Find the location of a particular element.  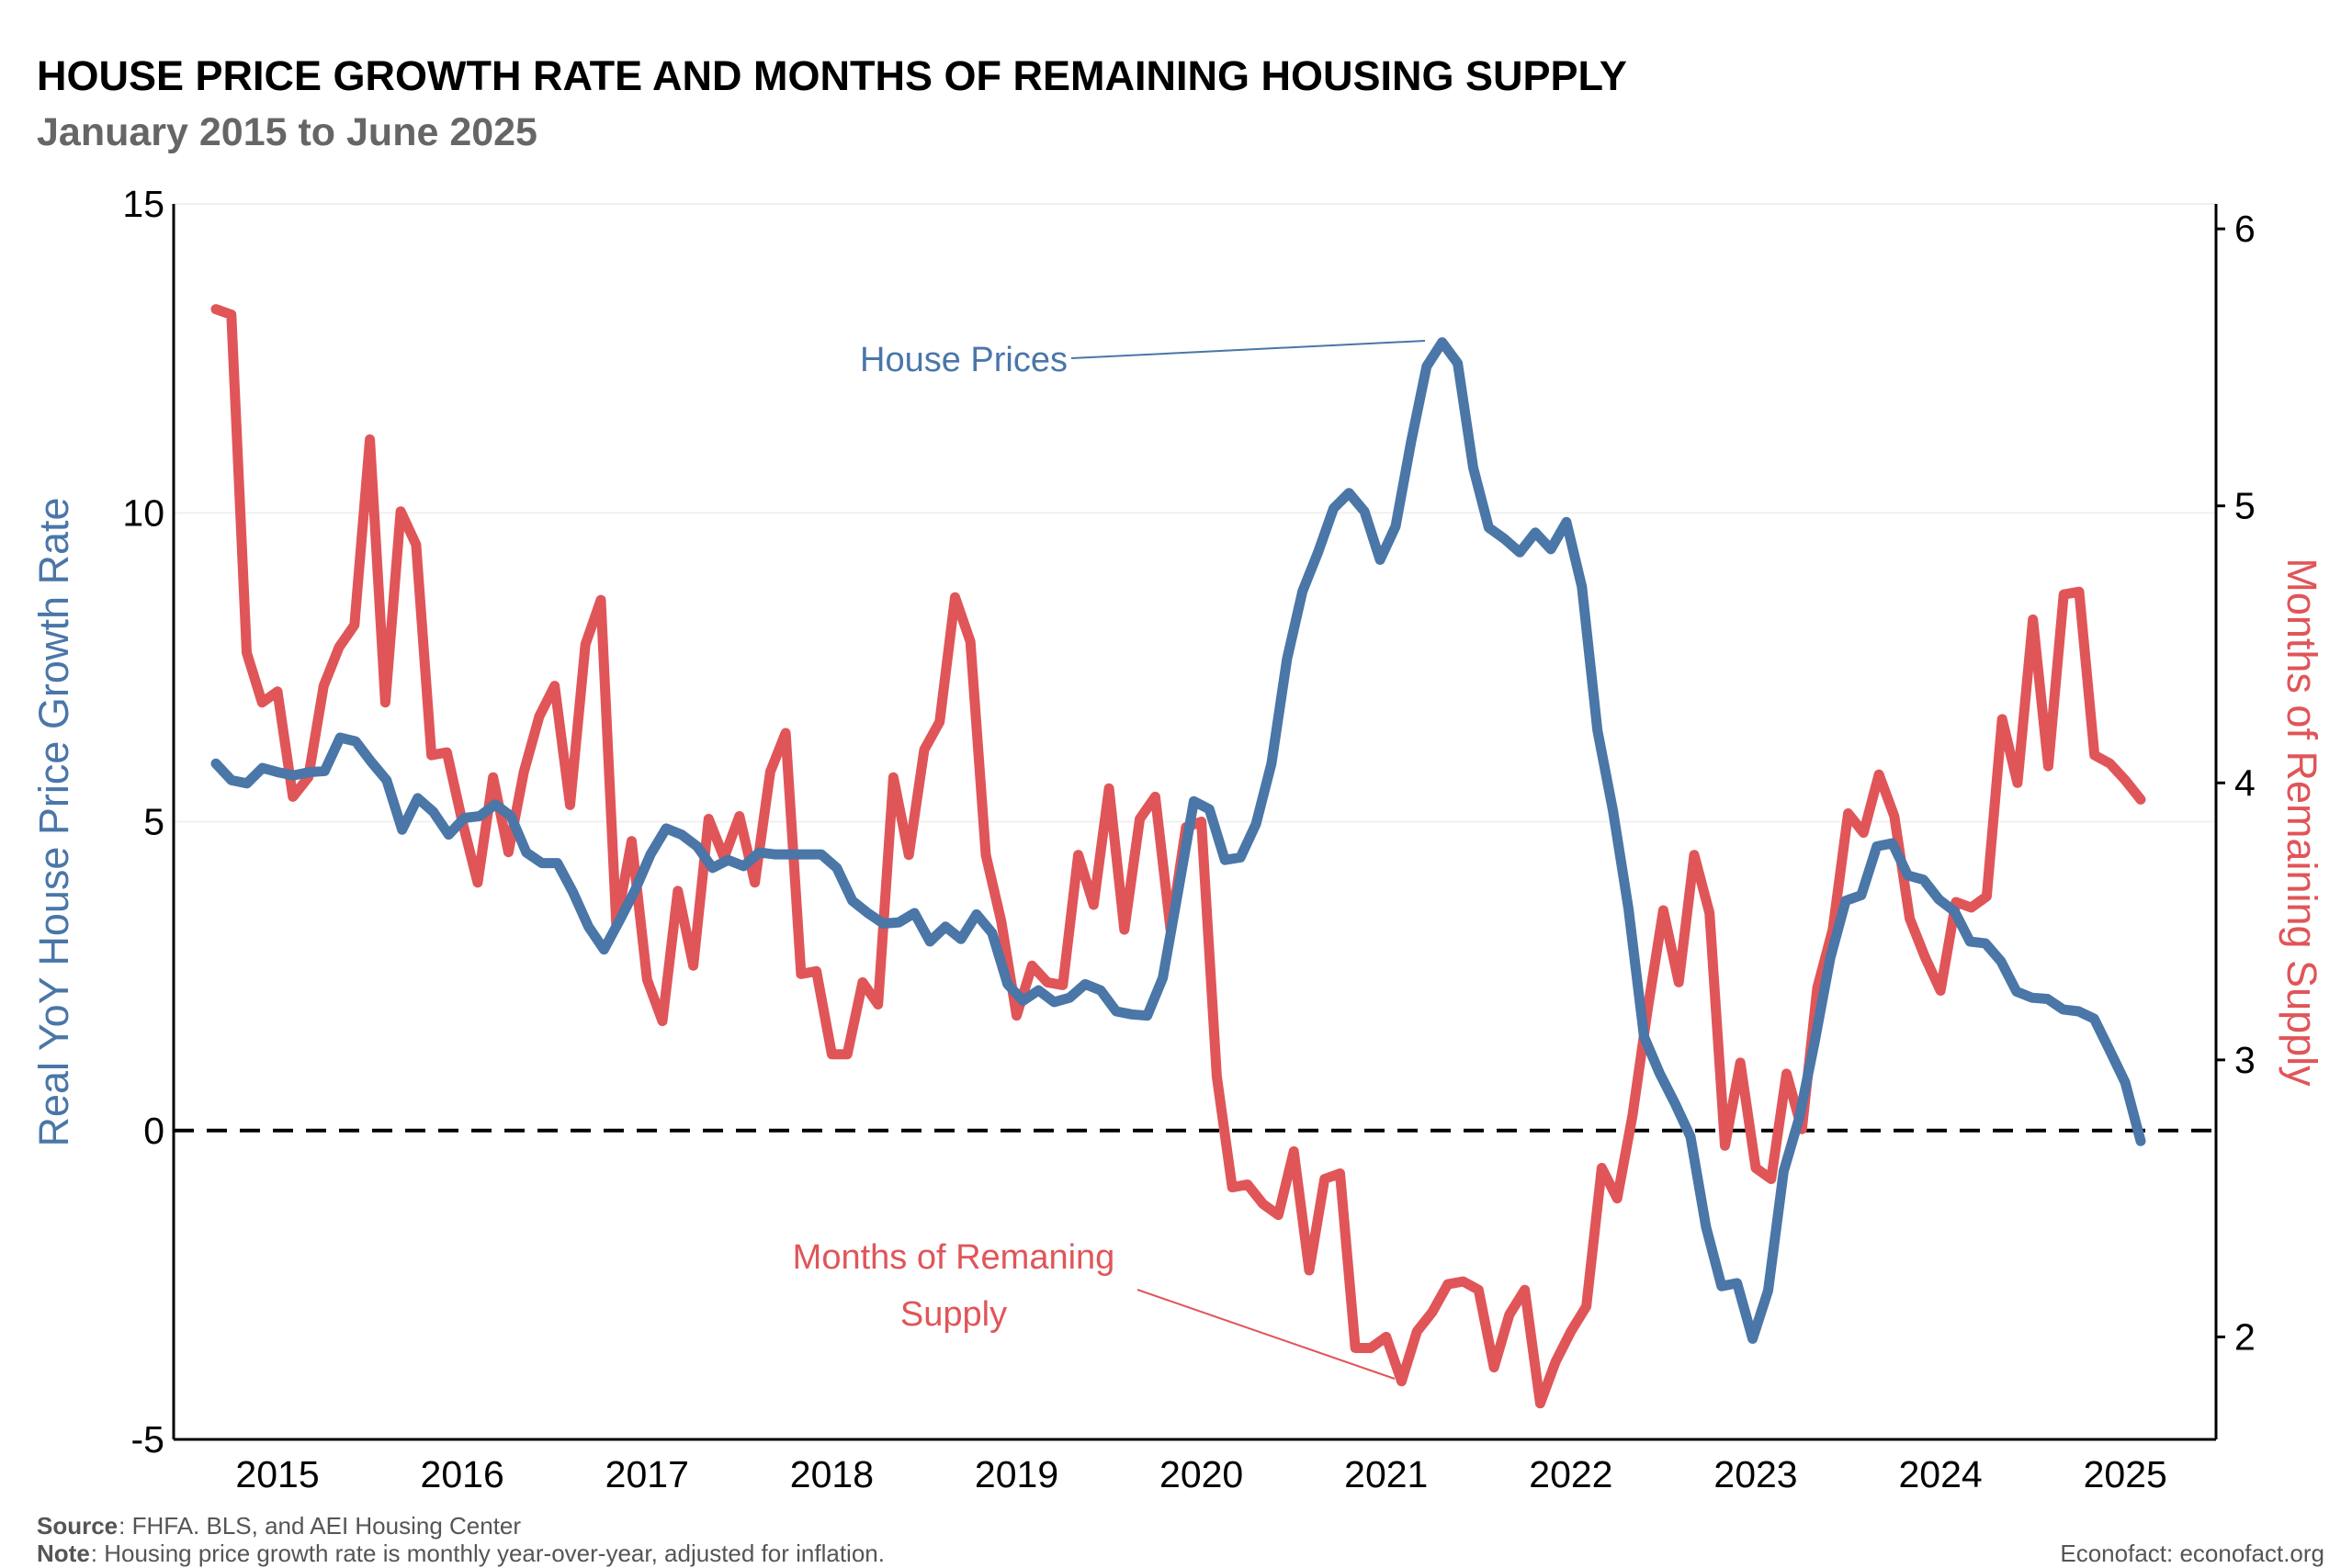

left-tick-label: -5 is located at coordinates (147, 1440).